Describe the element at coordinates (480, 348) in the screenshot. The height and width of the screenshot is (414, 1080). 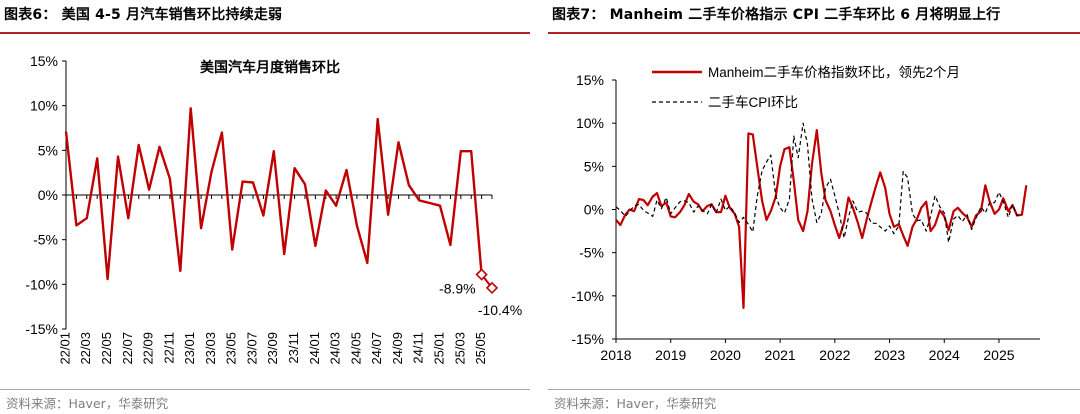
I see `x-tick-label: 25/05` at that location.